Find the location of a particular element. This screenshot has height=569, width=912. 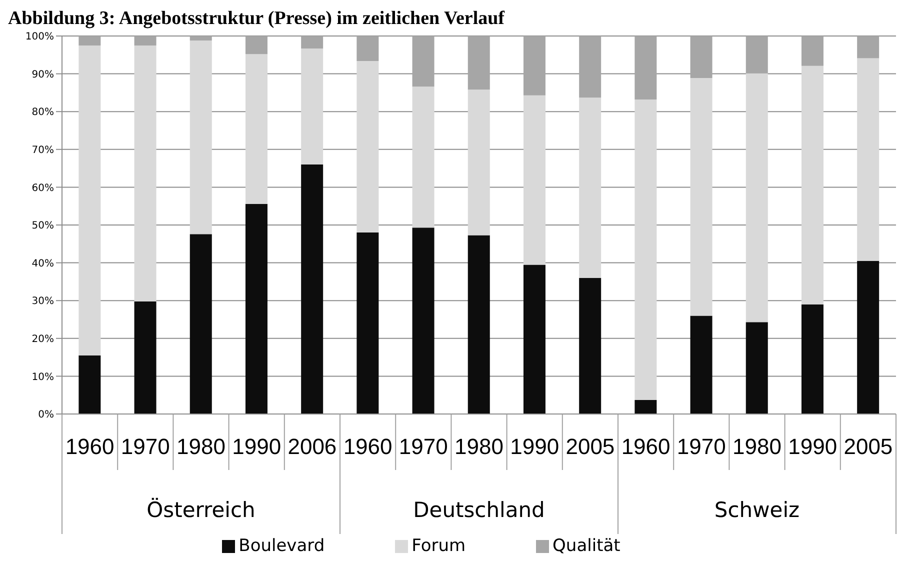

legend-label: Qualität is located at coordinates (586, 546).